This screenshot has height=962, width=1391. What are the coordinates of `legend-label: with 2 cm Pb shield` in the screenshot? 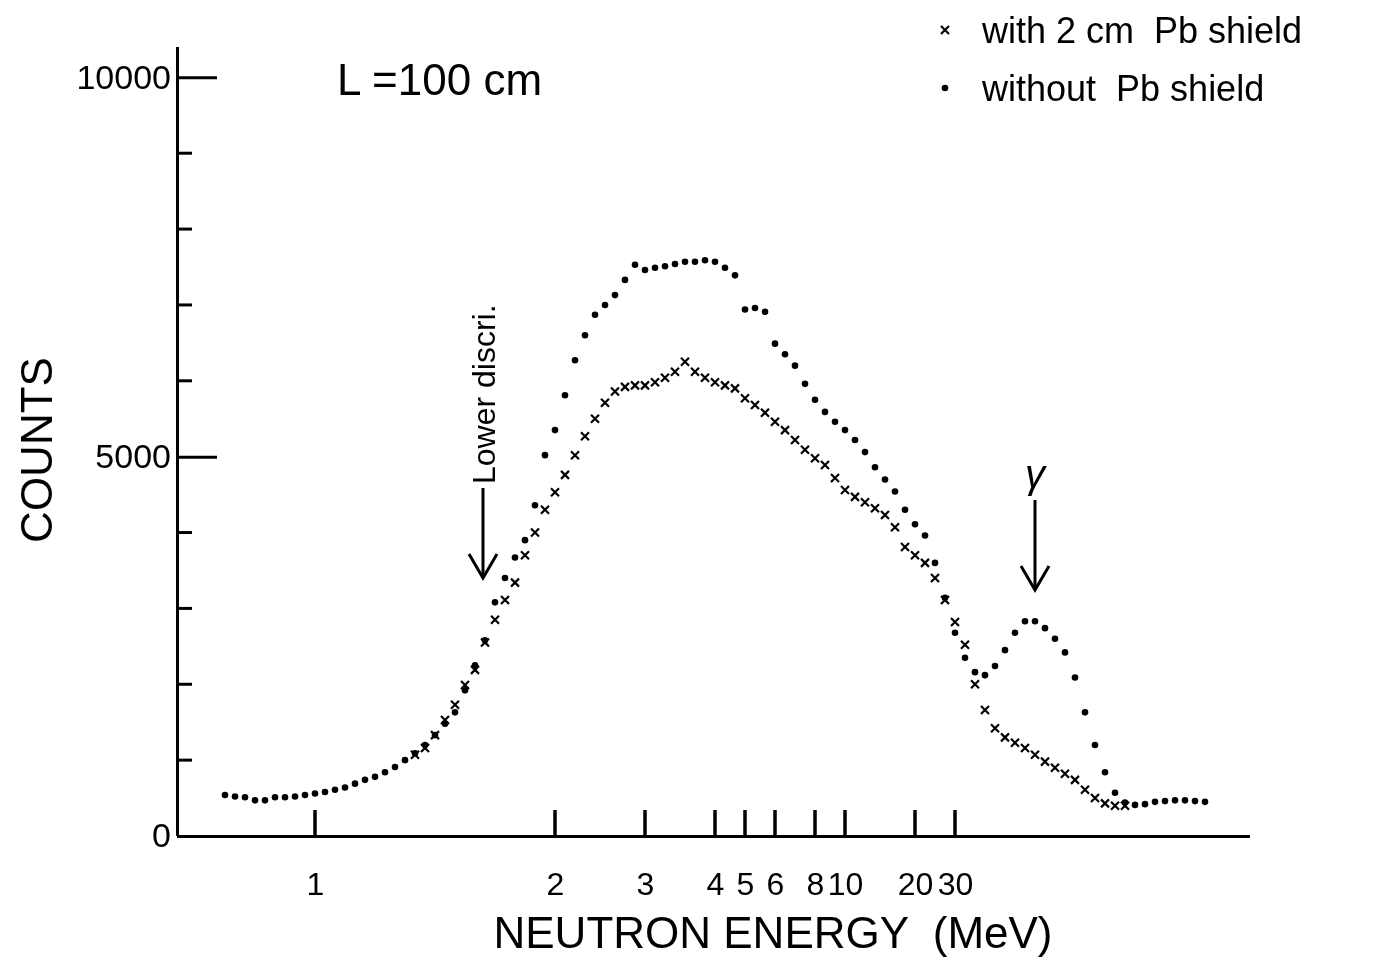 It's located at (1142, 30).